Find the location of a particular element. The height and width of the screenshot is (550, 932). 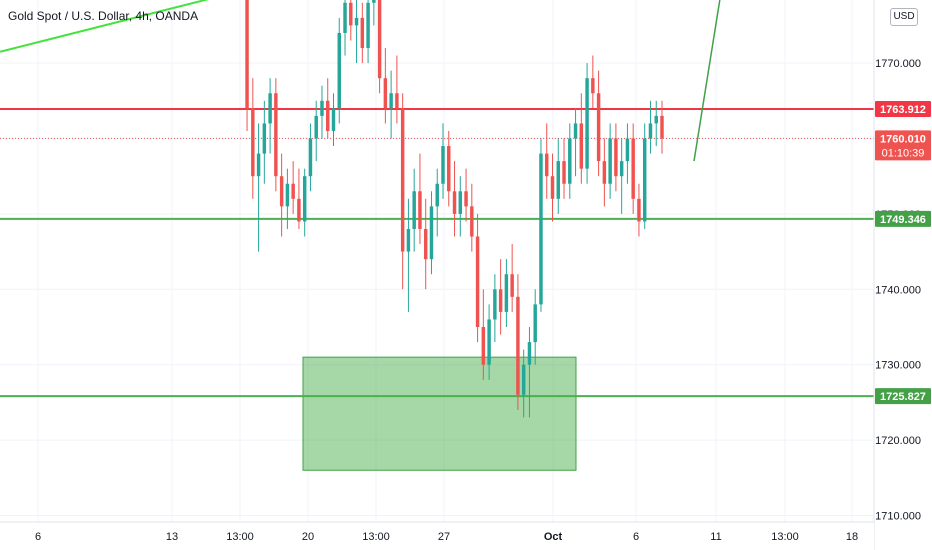

level-price-tag: 1763.912 is located at coordinates (903, 109).